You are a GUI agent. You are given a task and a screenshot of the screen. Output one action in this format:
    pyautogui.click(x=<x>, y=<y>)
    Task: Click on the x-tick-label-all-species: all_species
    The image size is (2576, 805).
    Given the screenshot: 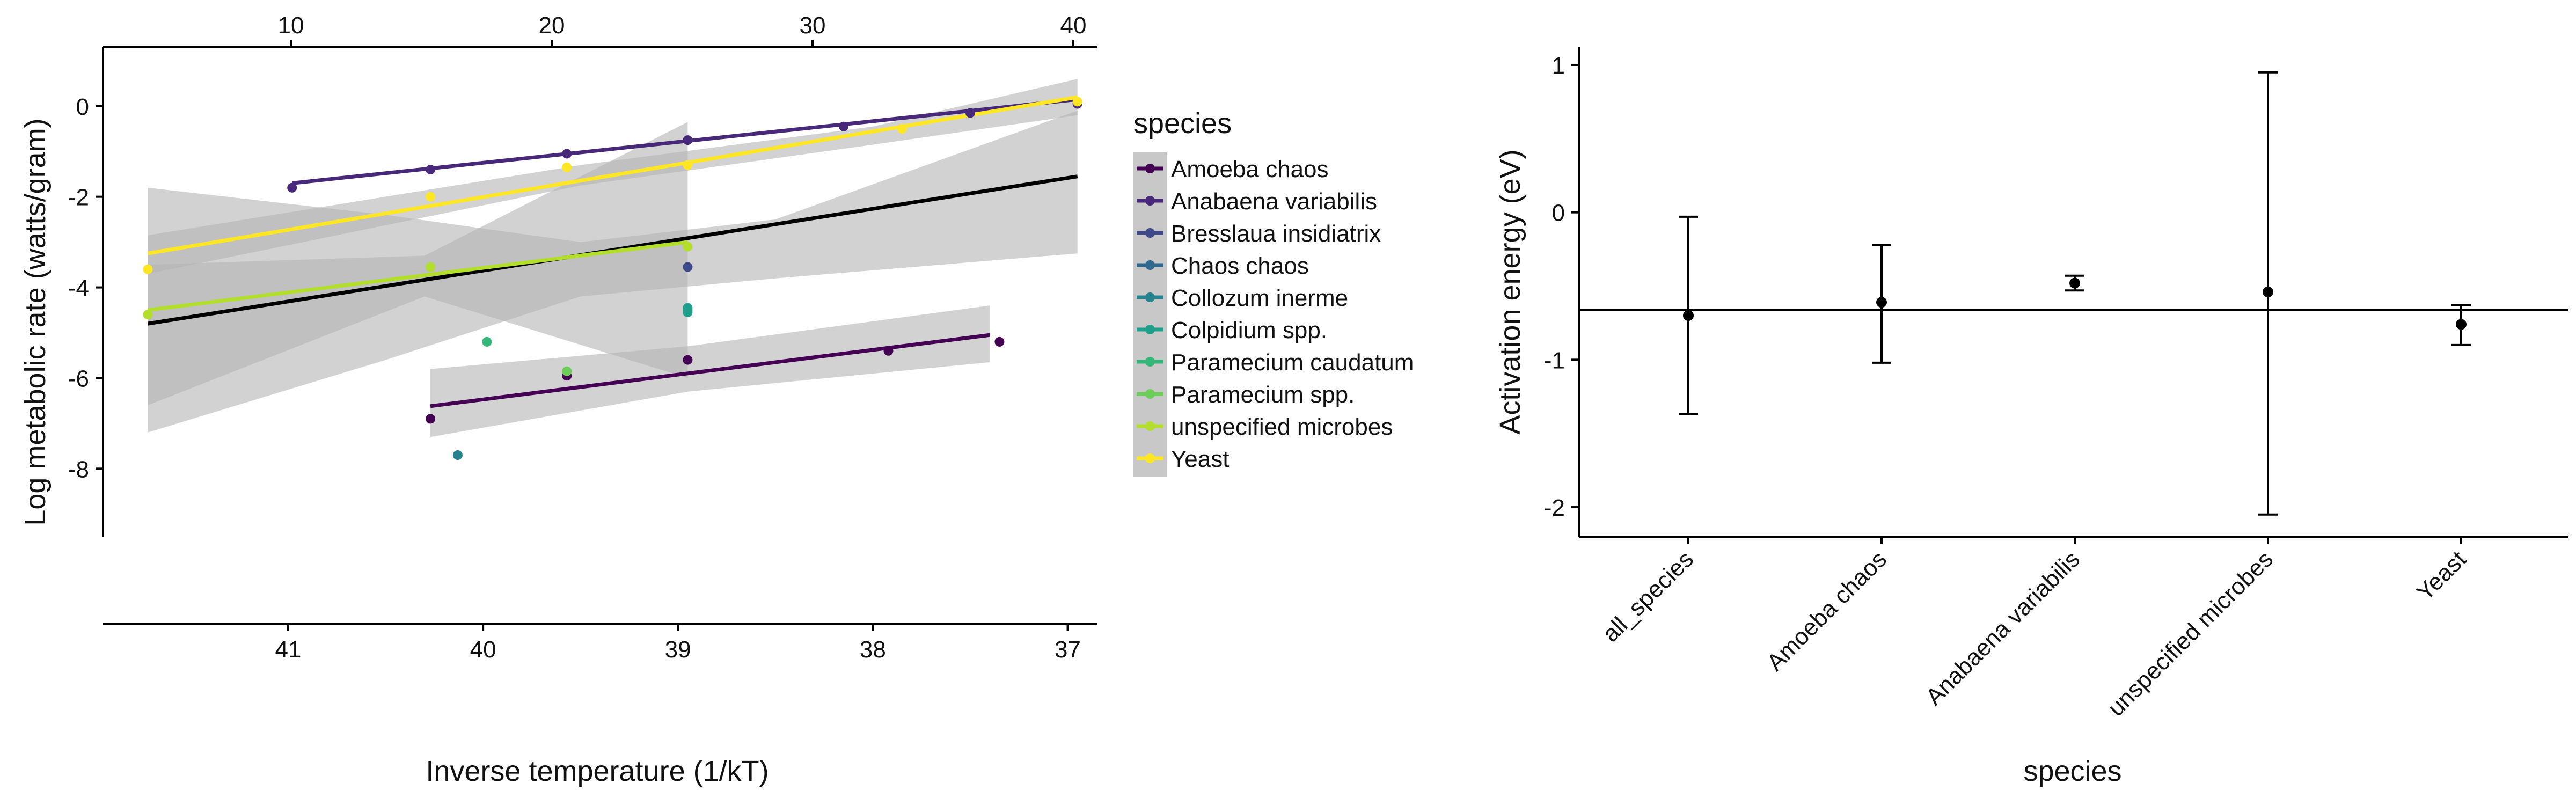 What is the action you would take?
    pyautogui.click(x=1648, y=596)
    